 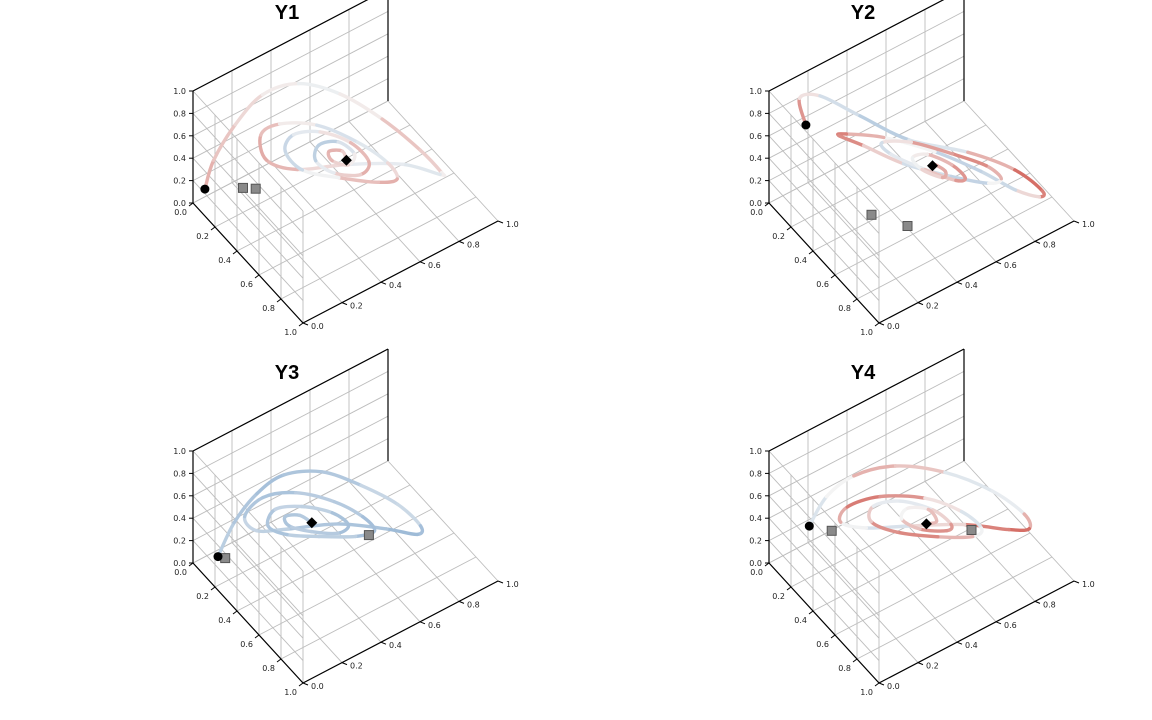 I want to click on x-tick-label: 0.2, so click(x=778, y=236).